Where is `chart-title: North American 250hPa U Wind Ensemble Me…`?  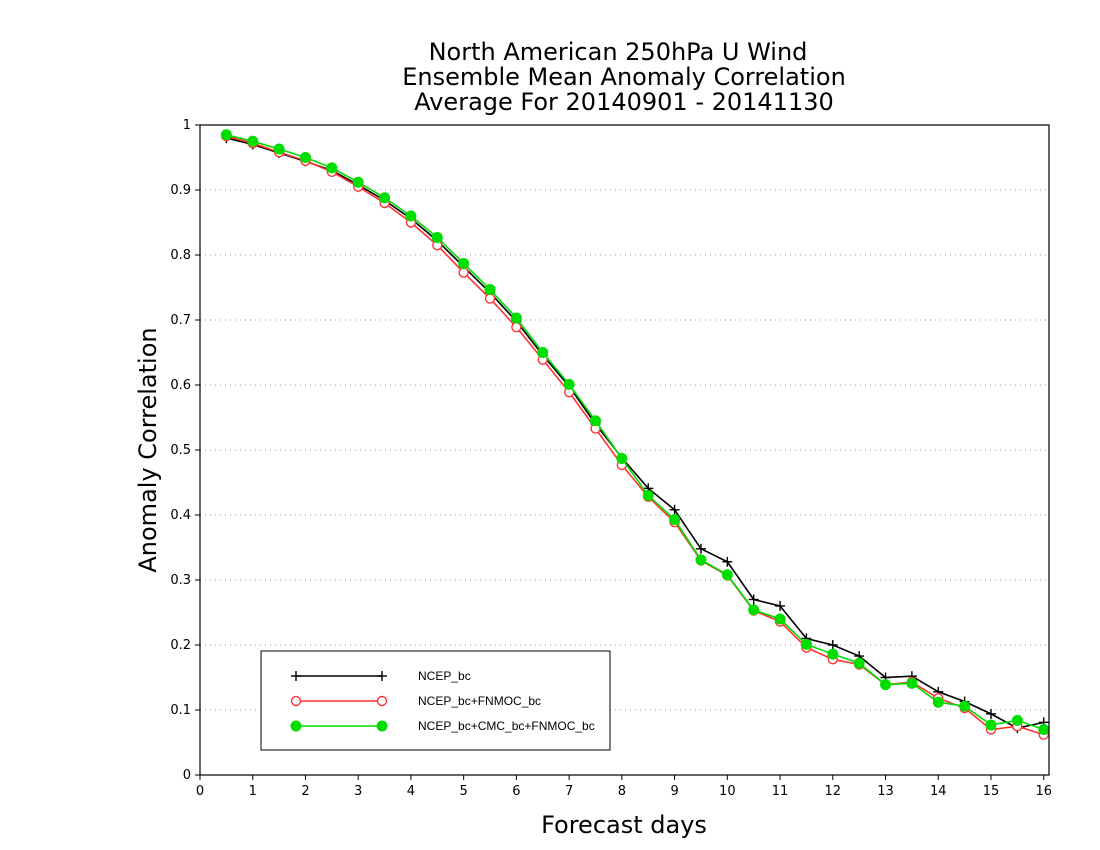 chart-title: North American 250hPa U Wind Ensemble Me… is located at coordinates (624, 77).